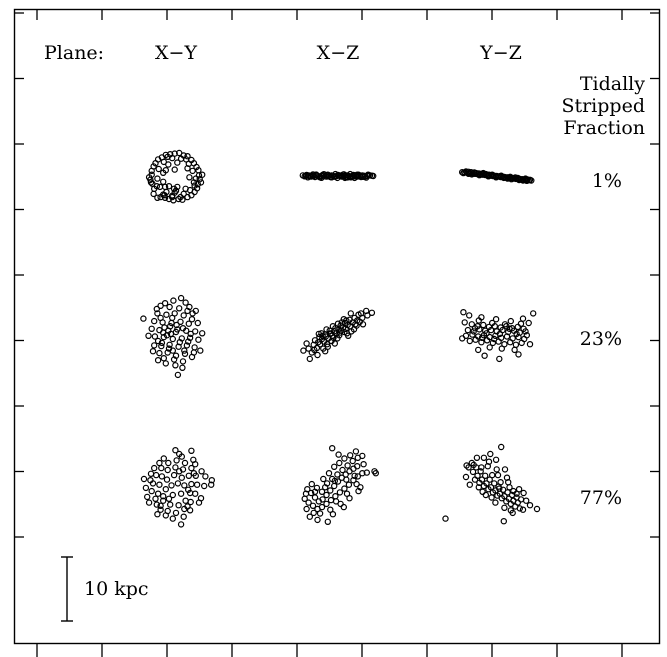 This screenshot has width=667, height=657. Describe the element at coordinates (607, 181) in the screenshot. I see `row-fraction-1: 1%` at that location.